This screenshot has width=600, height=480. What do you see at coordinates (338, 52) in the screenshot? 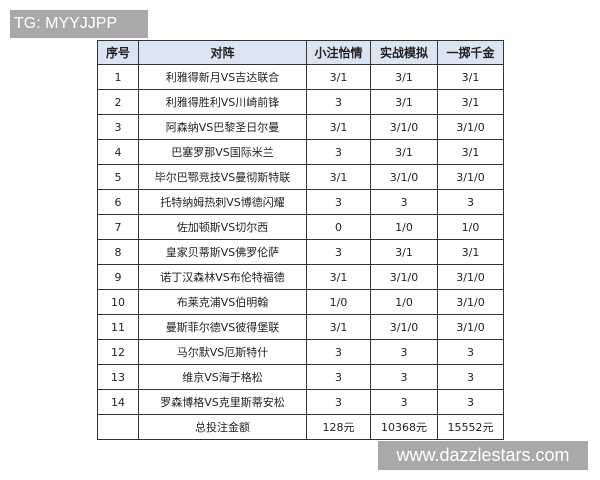
I see `column-header-small-bet: 小注怡情` at bounding box center [338, 52].